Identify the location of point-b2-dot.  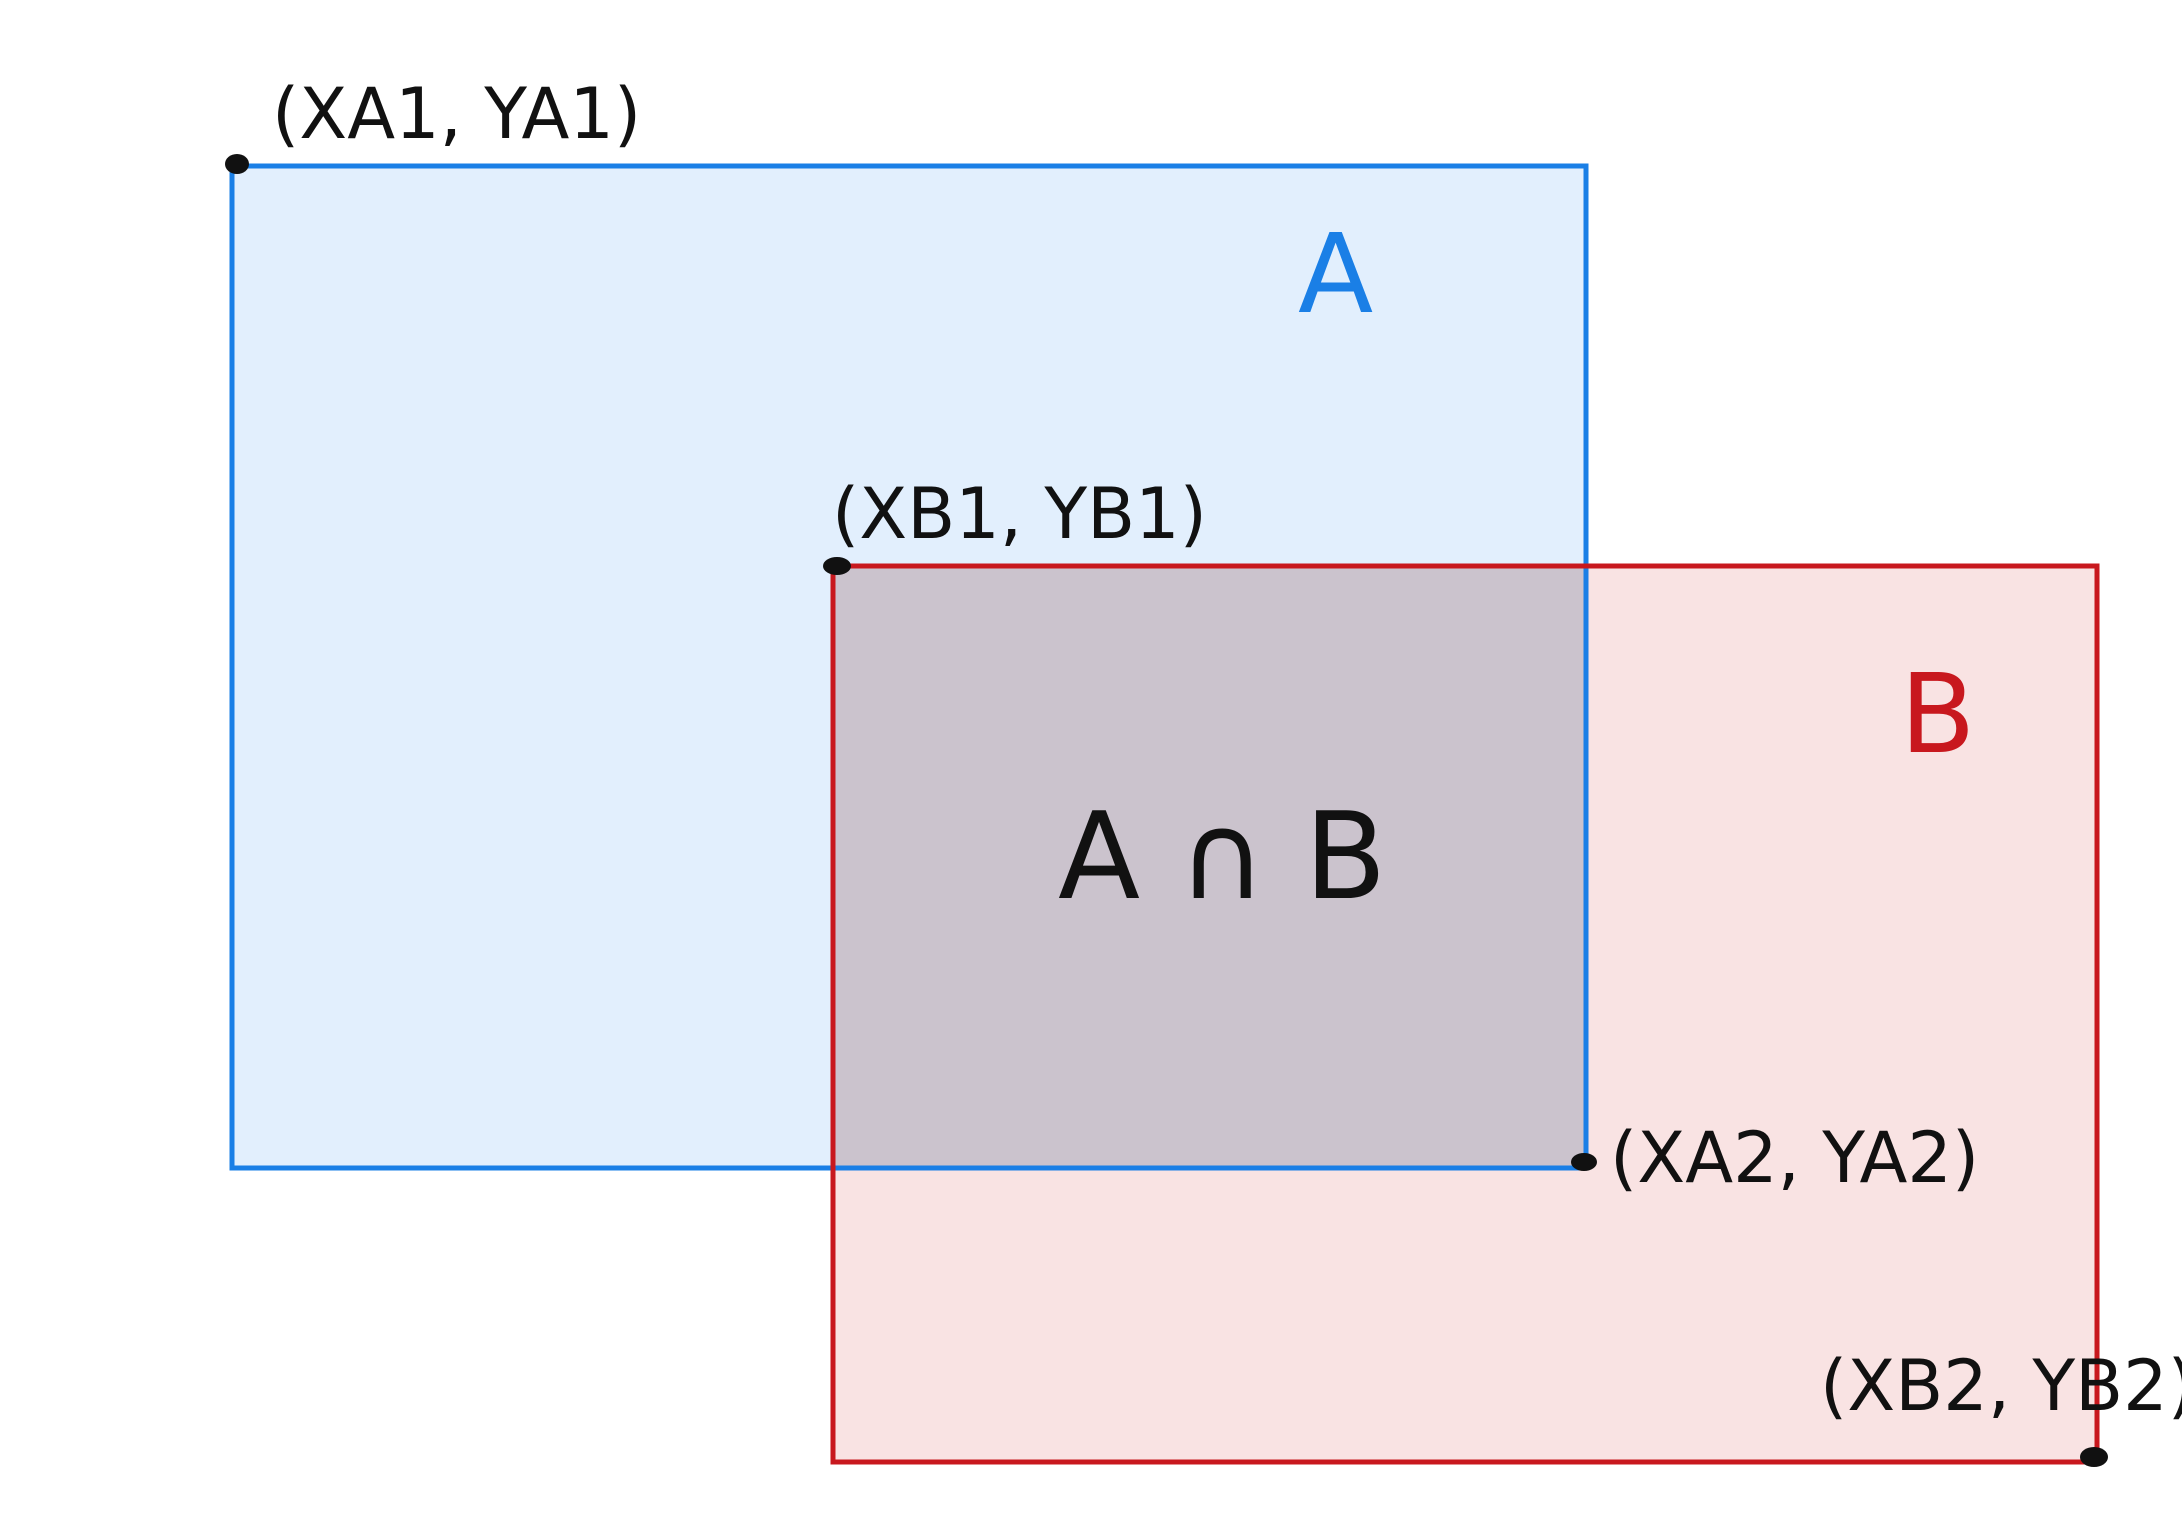
(2094, 1457).